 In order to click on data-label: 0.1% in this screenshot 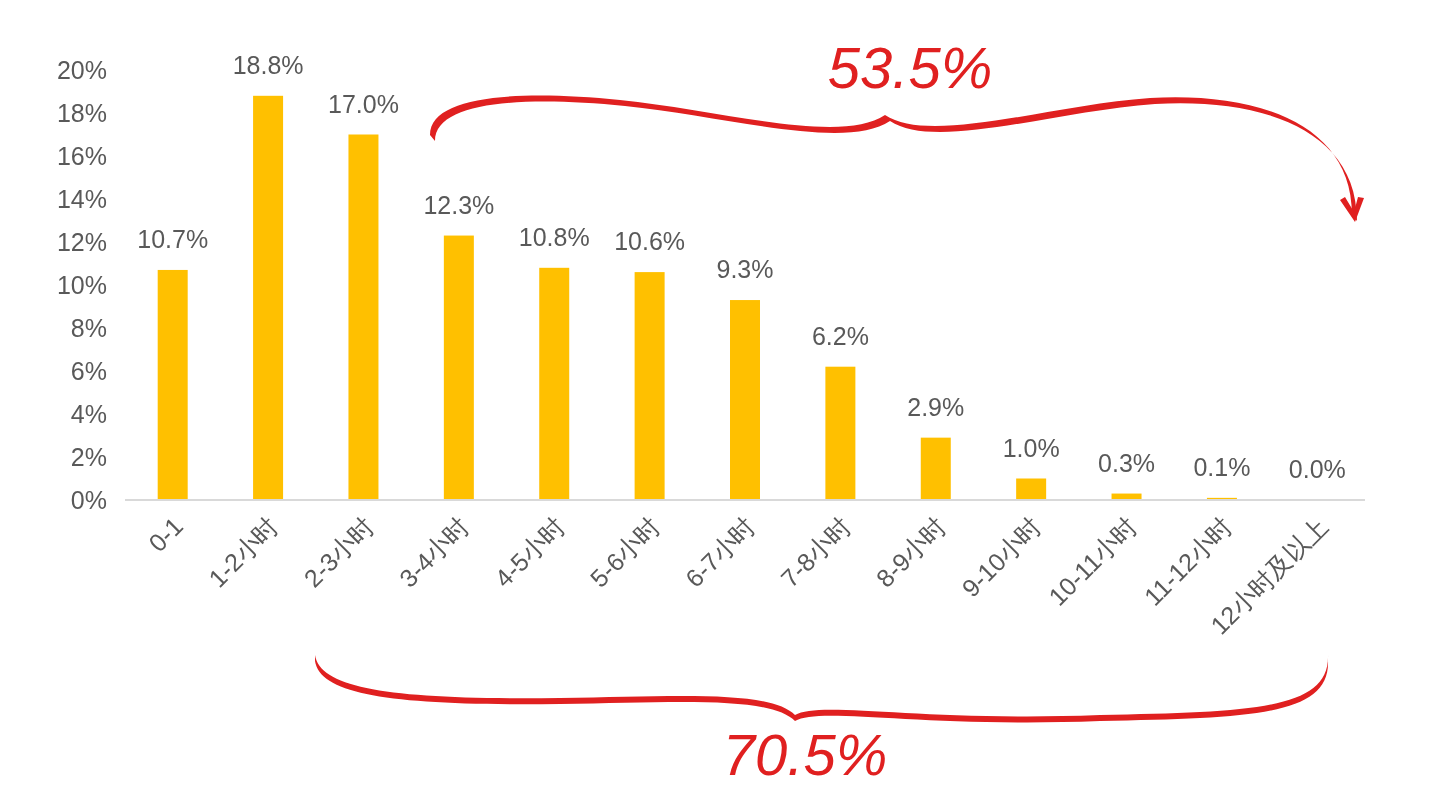, I will do `click(1222, 466)`.